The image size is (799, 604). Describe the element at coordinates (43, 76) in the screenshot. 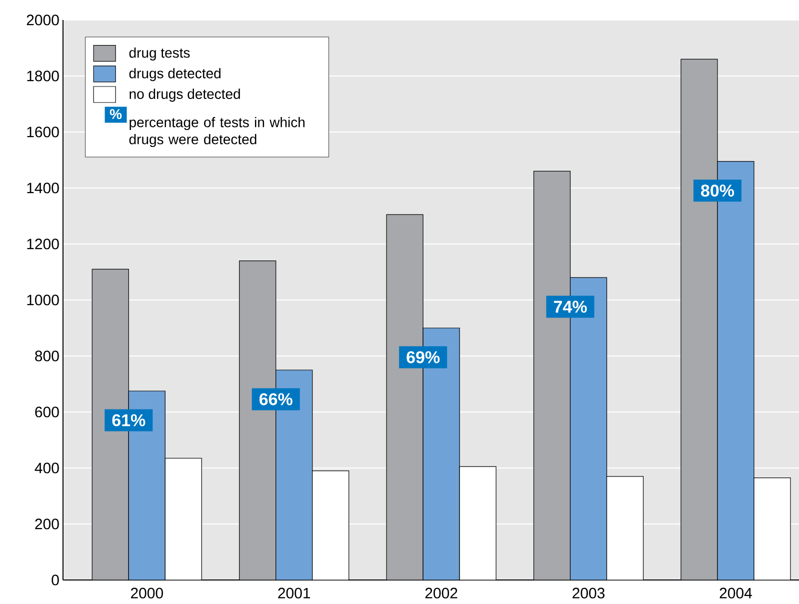

I see `y-tick-label: 1800` at that location.